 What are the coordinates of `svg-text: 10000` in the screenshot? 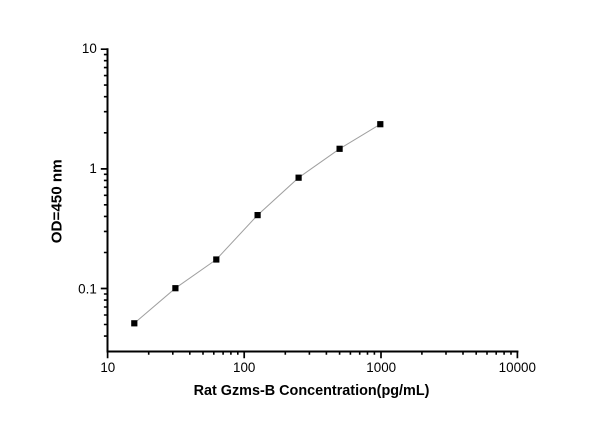 It's located at (517, 367).